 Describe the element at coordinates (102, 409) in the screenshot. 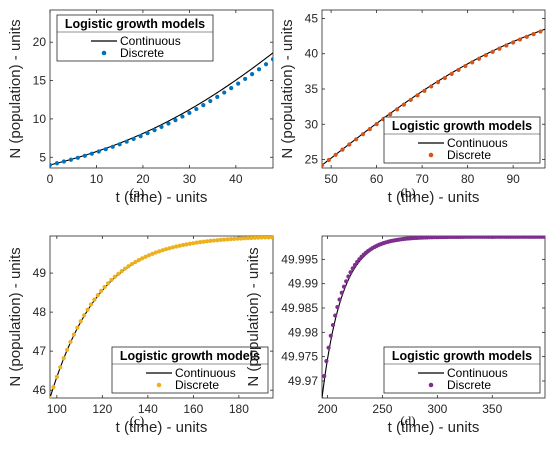

I see `x-tick-label: 120` at that location.